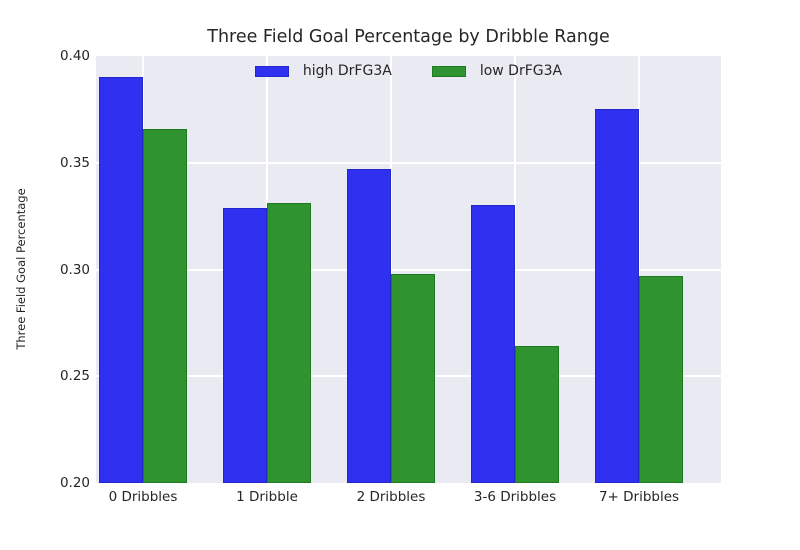 Image resolution: width=800 pixels, height=550 pixels. What do you see at coordinates (74, 162) in the screenshot?
I see `y-tick-label: 0.35` at bounding box center [74, 162].